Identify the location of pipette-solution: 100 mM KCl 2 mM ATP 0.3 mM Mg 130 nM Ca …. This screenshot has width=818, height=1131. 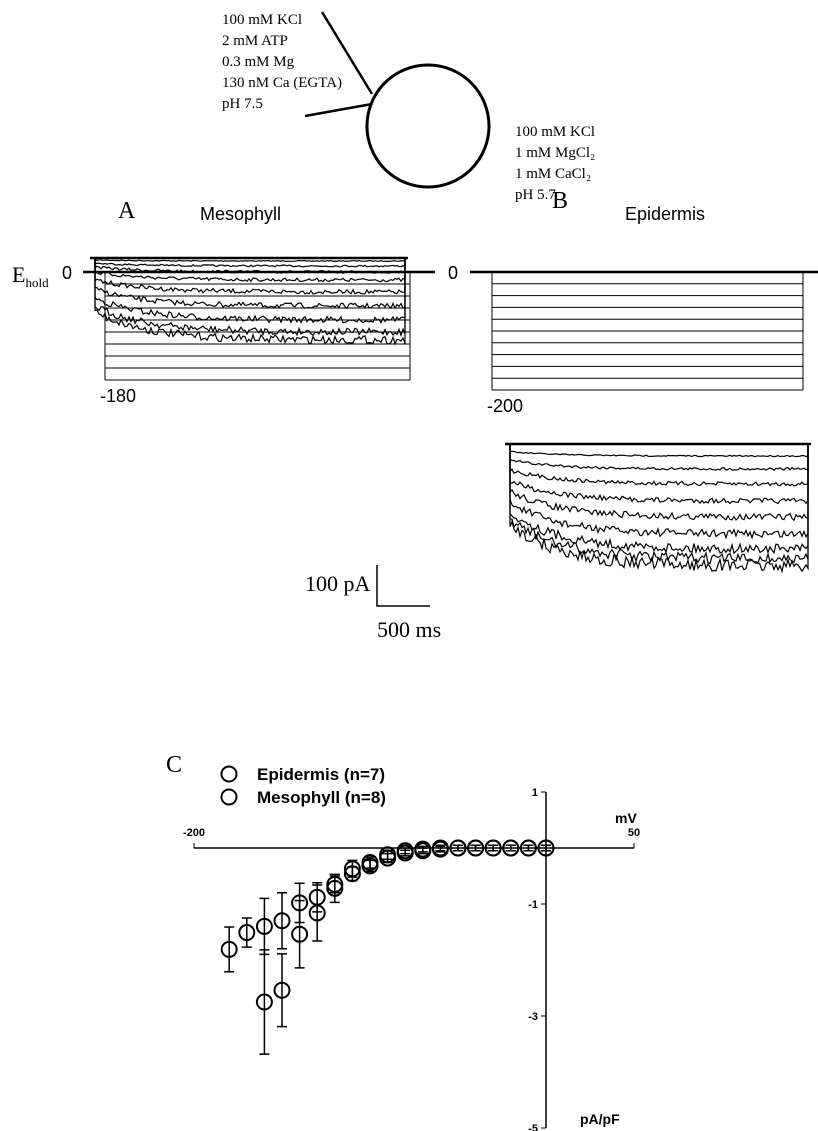
(282, 62).